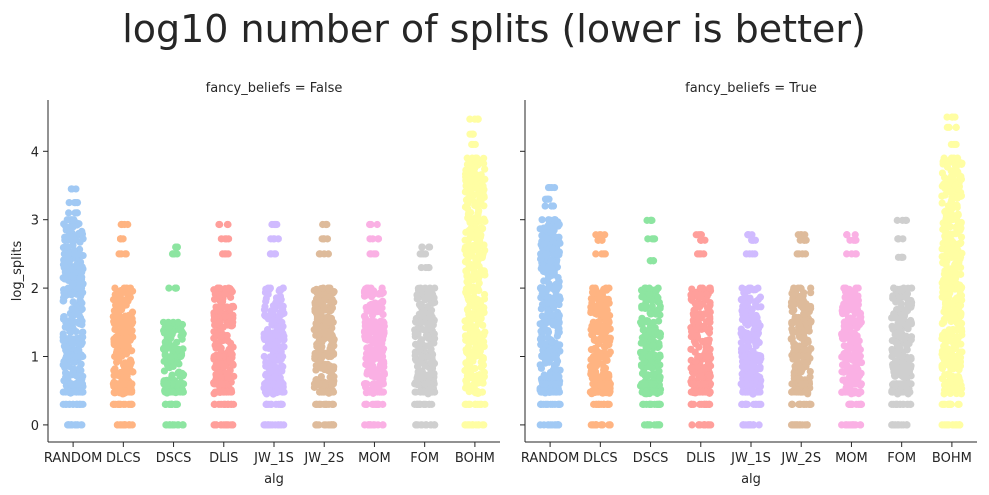 This screenshot has width=989, height=495. I want to click on strip-dlis, so click(224, 324).